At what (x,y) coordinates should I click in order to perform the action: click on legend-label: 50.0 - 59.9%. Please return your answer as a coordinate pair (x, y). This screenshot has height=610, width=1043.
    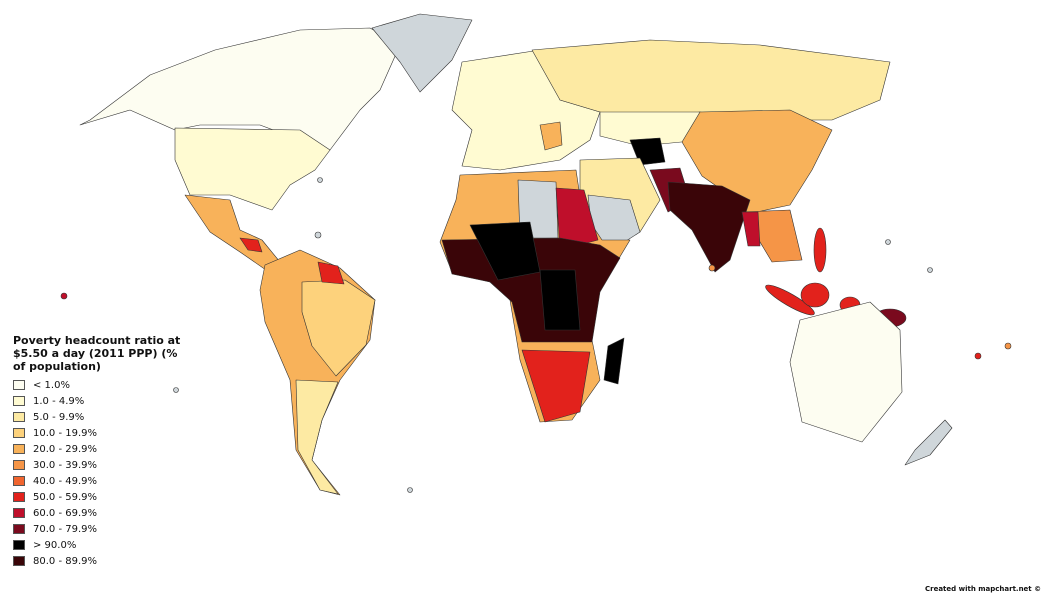
    Looking at the image, I should click on (65, 497).